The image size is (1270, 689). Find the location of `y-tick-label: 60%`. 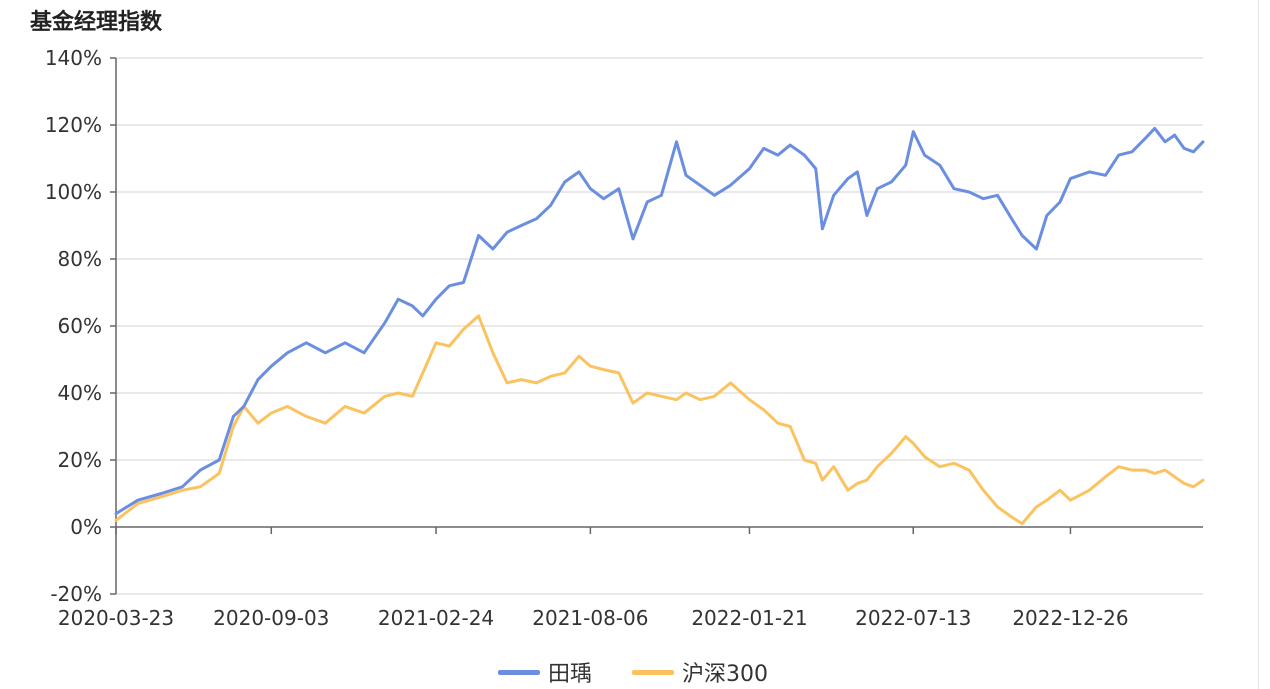

y-tick-label: 60% is located at coordinates (80, 326).